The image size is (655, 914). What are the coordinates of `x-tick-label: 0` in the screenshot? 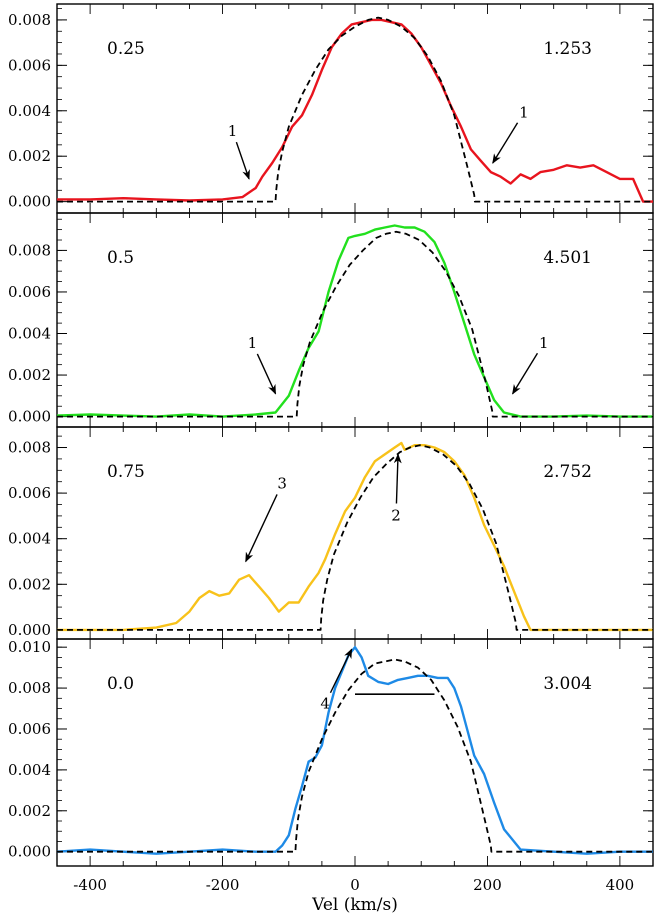 It's located at (355, 885).